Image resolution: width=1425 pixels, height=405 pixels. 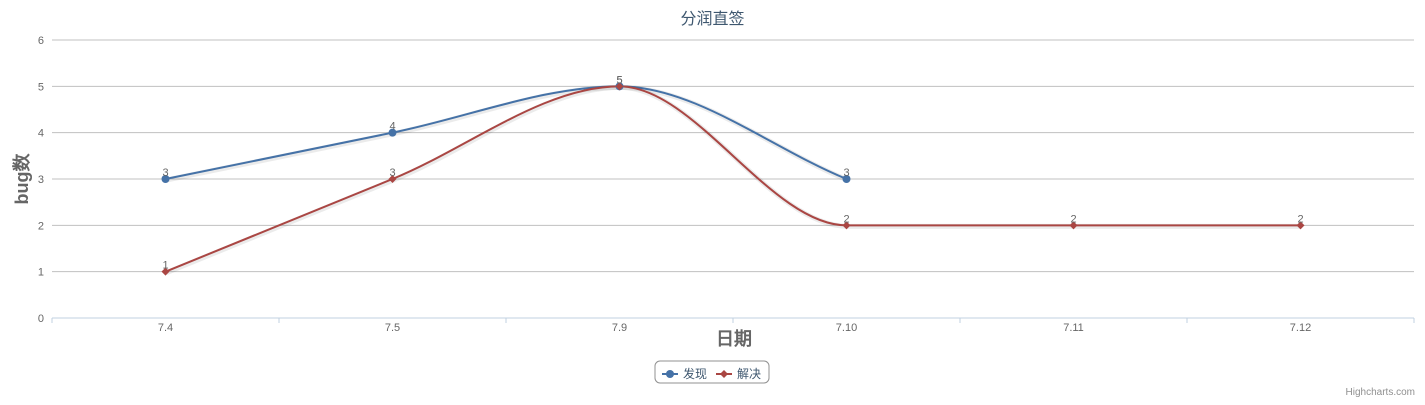 I want to click on y-tick-label: 3, so click(x=41, y=180).